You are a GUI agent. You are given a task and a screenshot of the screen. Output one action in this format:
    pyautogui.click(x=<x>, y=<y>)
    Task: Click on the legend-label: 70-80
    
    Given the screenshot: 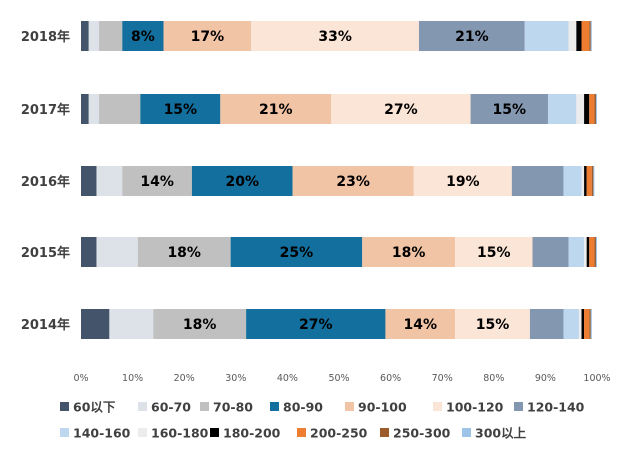 What is the action you would take?
    pyautogui.click(x=233, y=407)
    